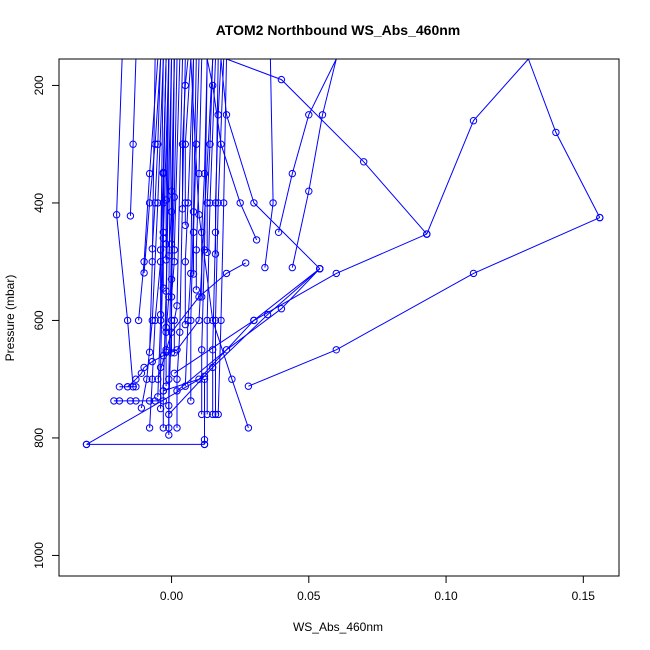  What do you see at coordinates (446, 596) in the screenshot?
I see `x-tick-label: 0.10` at bounding box center [446, 596].